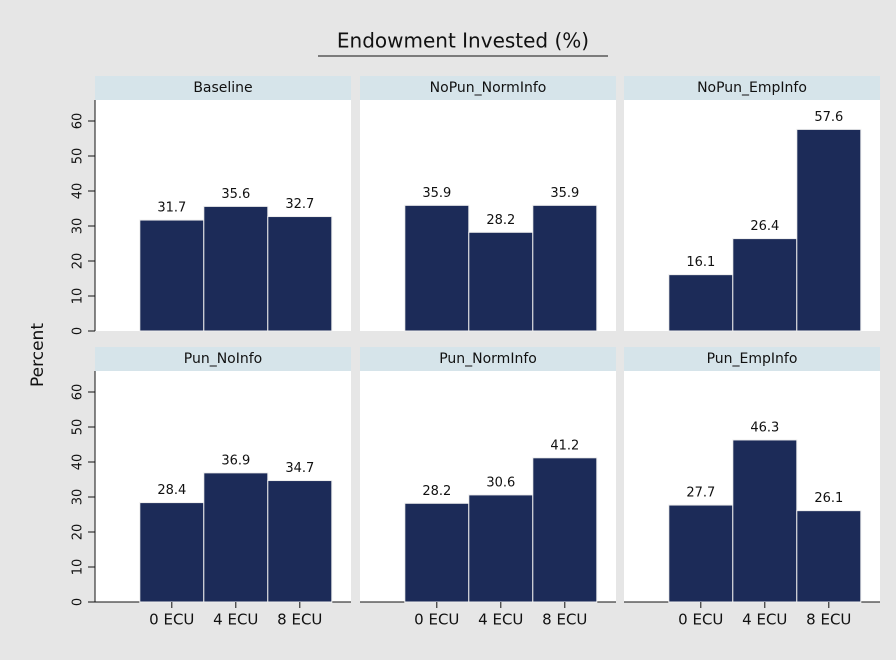  I want to click on value-label: 41.2, so click(564, 445).